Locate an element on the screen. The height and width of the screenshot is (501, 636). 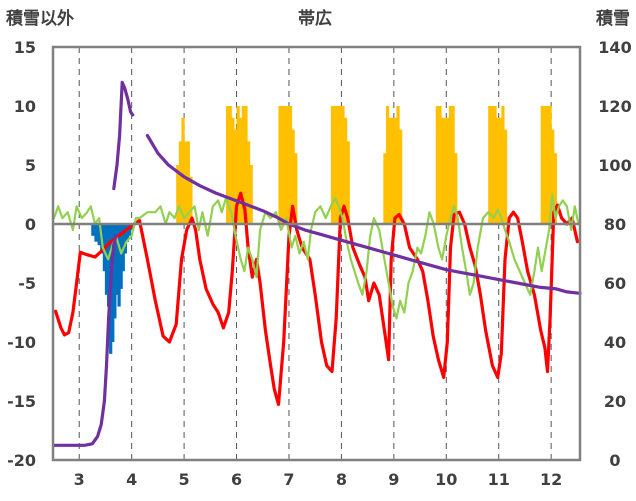
x-tick-label: 3 is located at coordinates (79, 479).